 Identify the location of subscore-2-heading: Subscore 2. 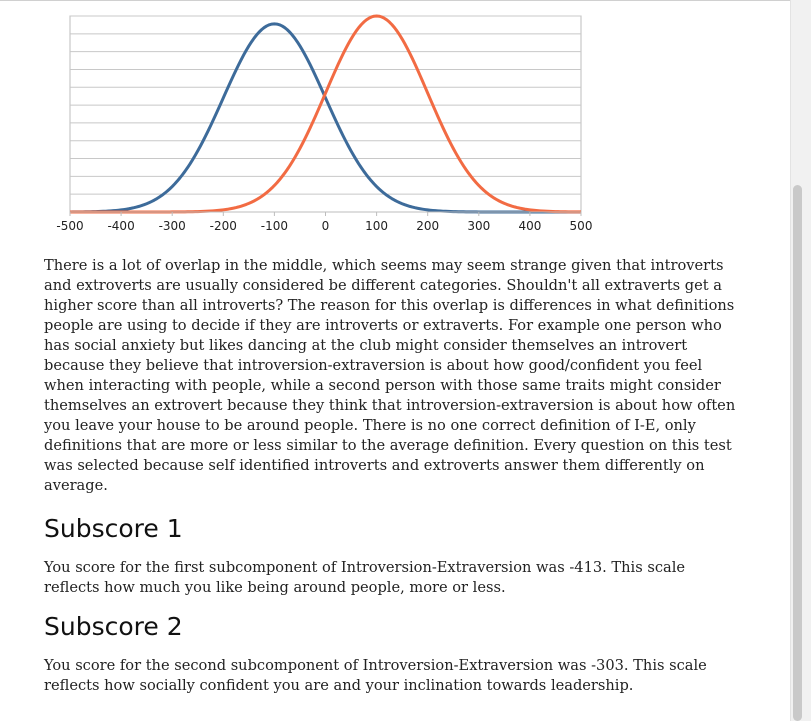
(113, 626).